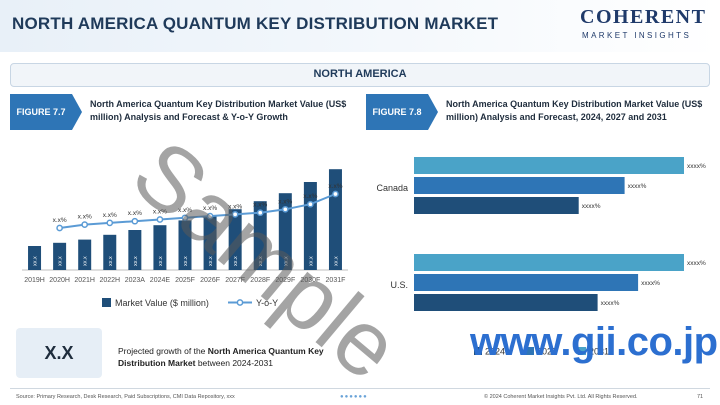 This screenshot has width=720, height=405. Describe the element at coordinates (46, 112) in the screenshot. I see `figure-tag-left: FIGURE 7.7` at that location.